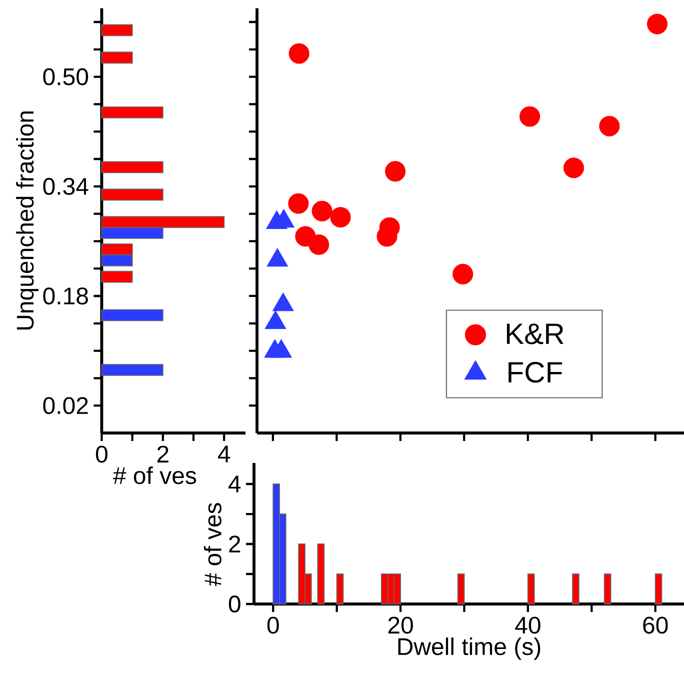 Image resolution: width=684 pixels, height=679 pixels. Describe the element at coordinates (527, 625) in the screenshot. I see `x-tick-label: 40` at that location.